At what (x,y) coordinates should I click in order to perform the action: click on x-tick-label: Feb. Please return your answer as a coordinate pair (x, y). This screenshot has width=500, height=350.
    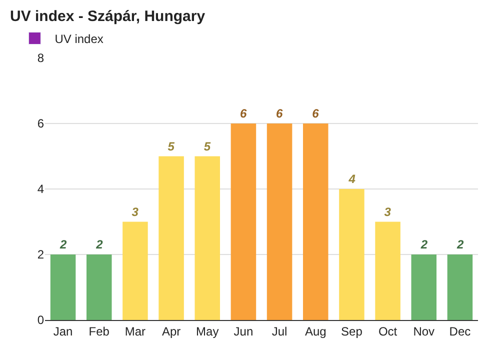
    Looking at the image, I should click on (99, 331).